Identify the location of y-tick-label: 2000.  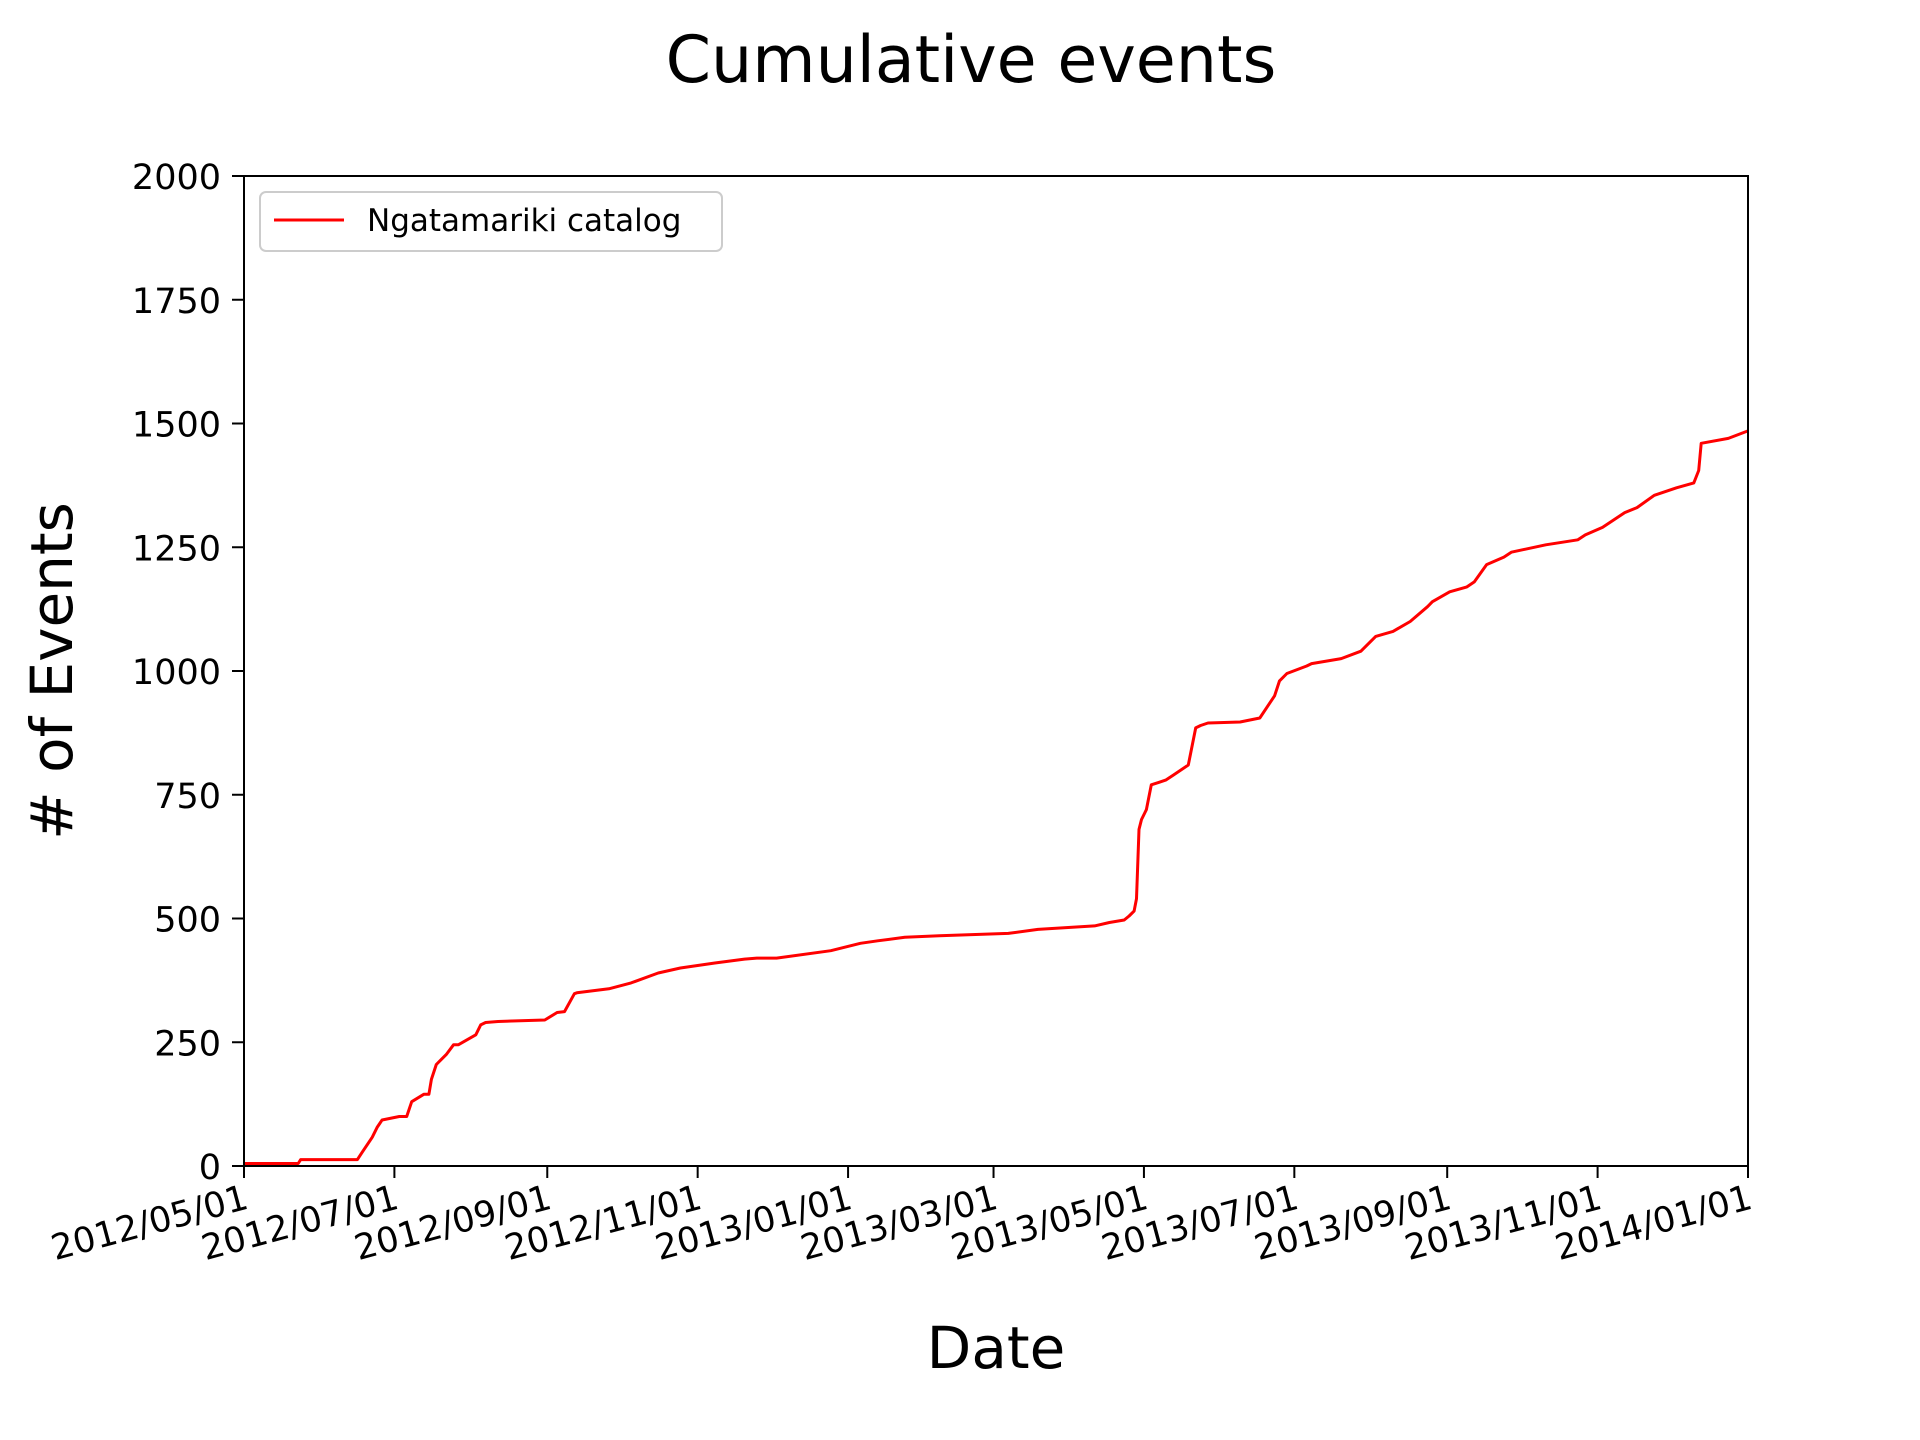
(176, 178).